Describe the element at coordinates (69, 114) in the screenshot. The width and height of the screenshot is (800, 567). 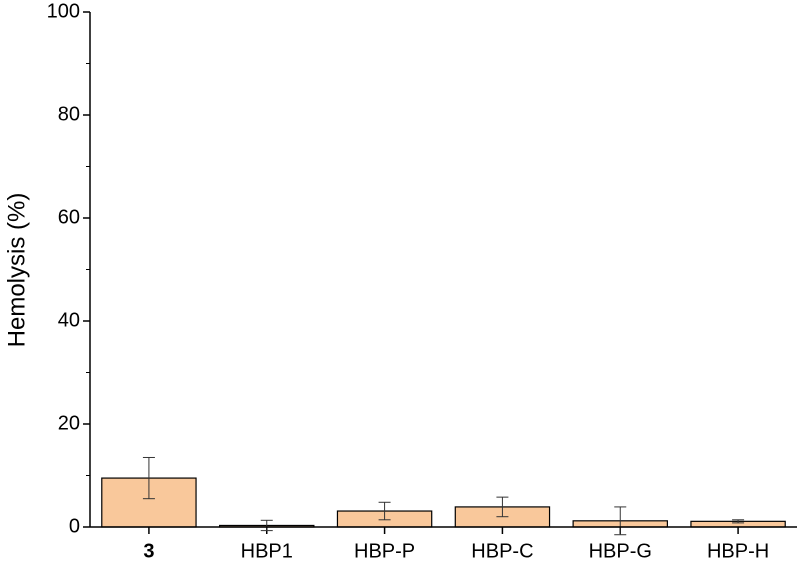
I see `y-tick-label: 80` at that location.